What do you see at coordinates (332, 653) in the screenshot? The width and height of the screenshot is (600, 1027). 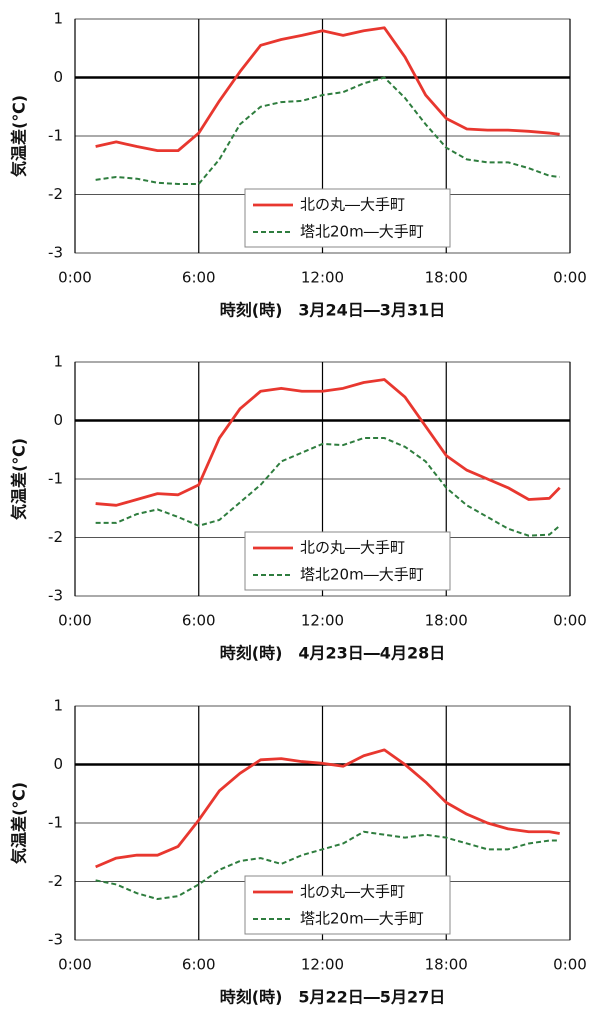 I see `x-axis-label: 時刻(時) 4月23日―4月28日` at bounding box center [332, 653].